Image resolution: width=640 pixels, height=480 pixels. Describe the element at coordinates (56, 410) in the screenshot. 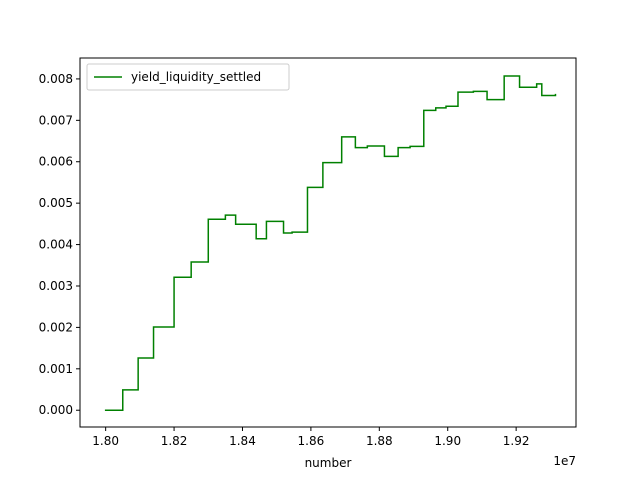

I see `y-tick-label: 0.000` at that location.